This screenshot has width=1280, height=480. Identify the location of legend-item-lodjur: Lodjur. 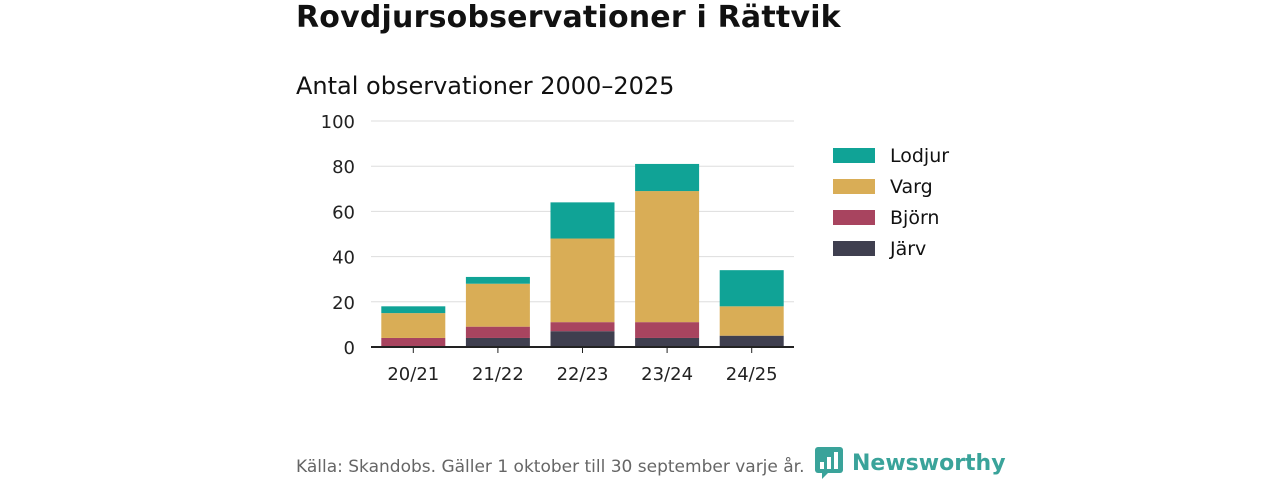
(891, 155).